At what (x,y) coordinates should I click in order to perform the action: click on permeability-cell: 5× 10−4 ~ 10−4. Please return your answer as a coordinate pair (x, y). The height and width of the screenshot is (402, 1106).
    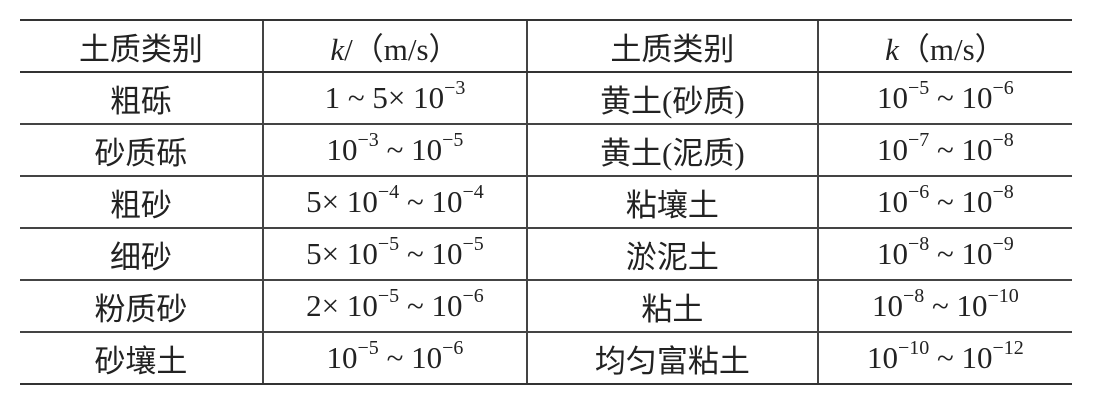
    Looking at the image, I should click on (394, 202).